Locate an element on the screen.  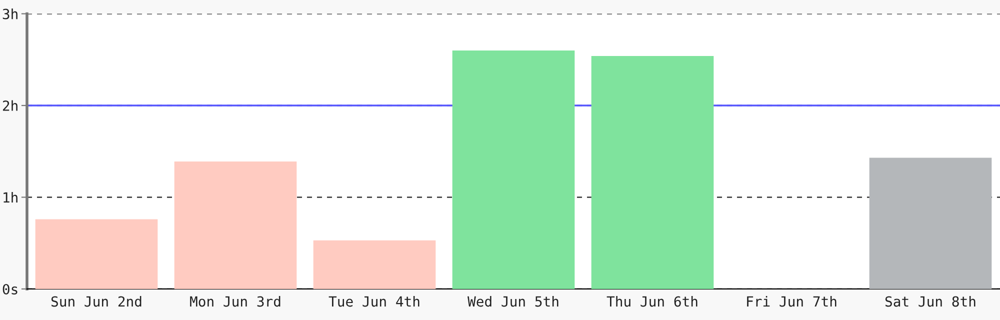
y-tick-label: 1h is located at coordinates (11, 197).